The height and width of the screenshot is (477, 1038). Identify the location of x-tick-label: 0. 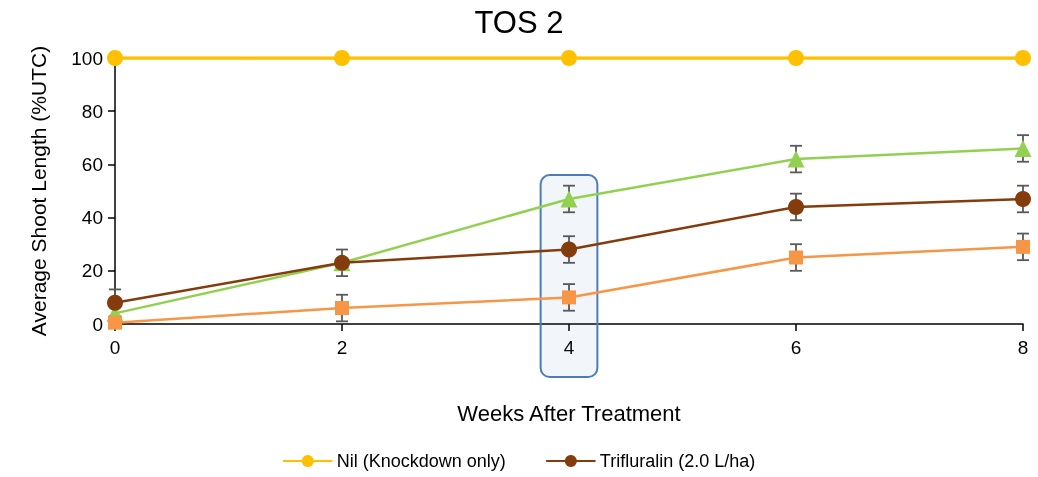
(115, 347).